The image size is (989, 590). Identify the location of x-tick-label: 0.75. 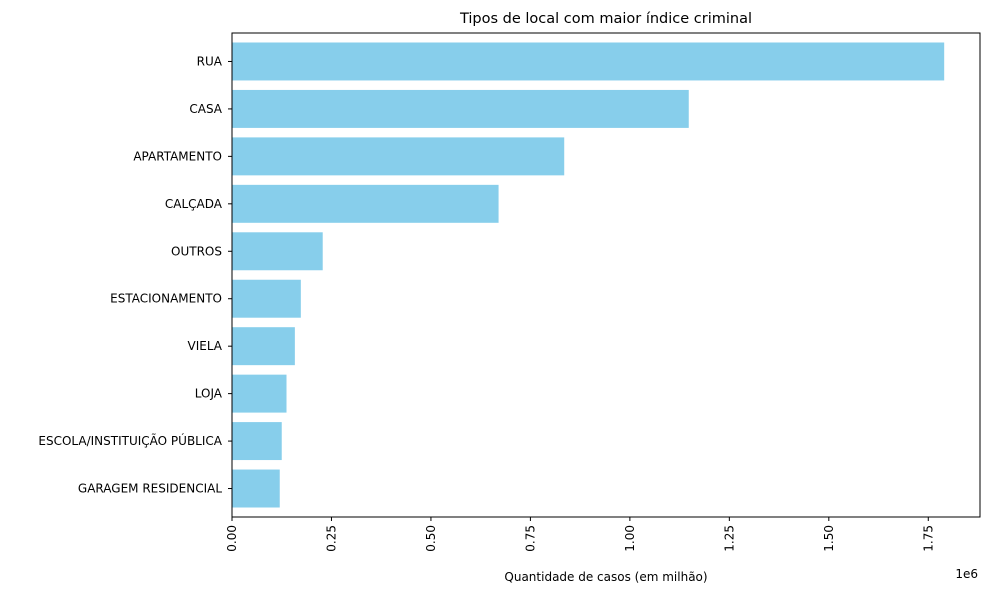
(530, 538).